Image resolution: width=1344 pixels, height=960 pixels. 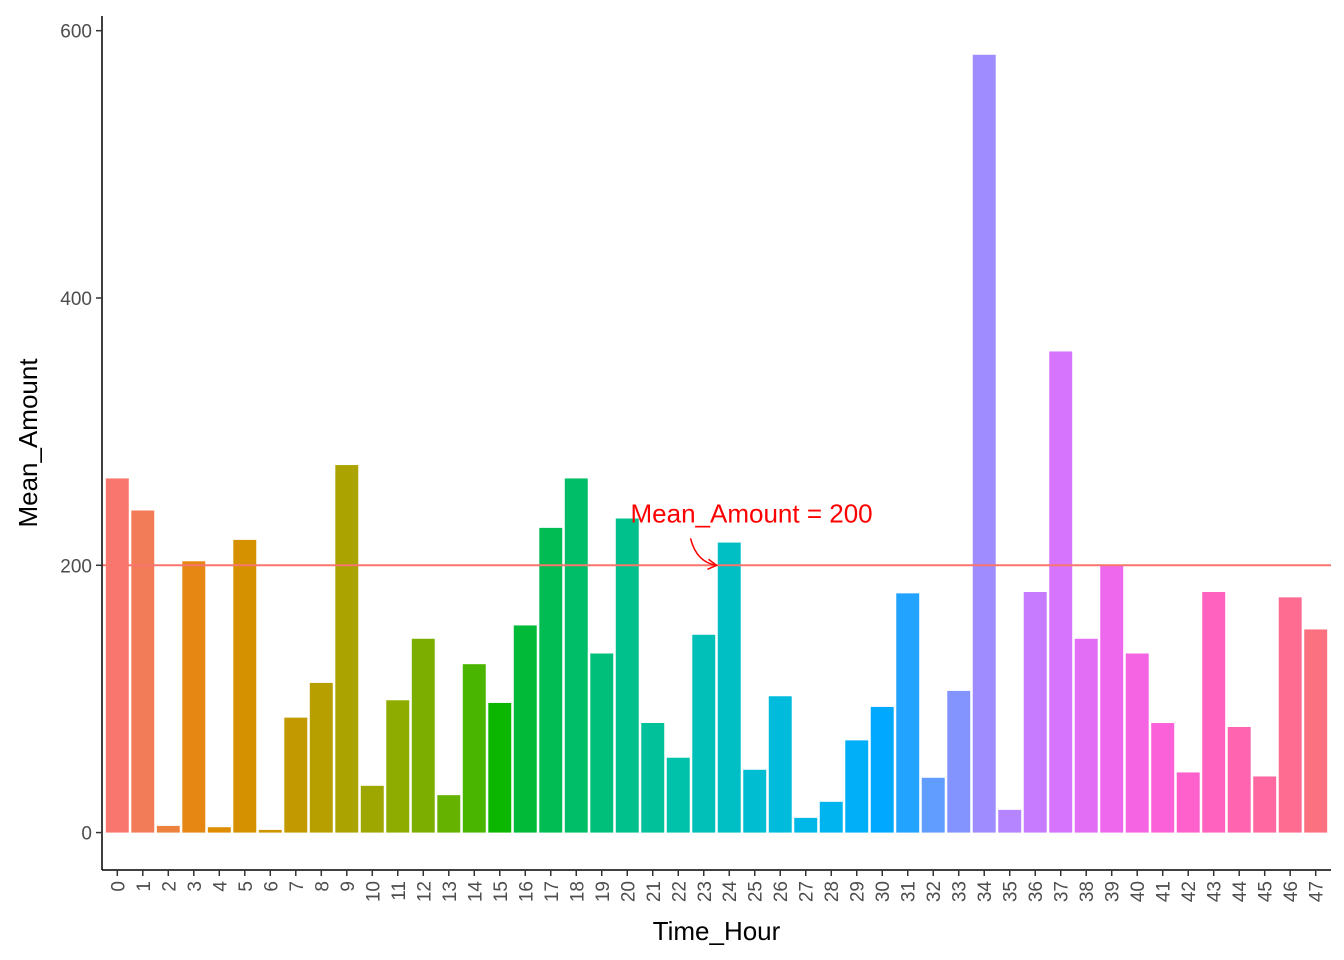 What do you see at coordinates (1317, 891) in the screenshot?
I see `x-tick-label: 47` at bounding box center [1317, 891].